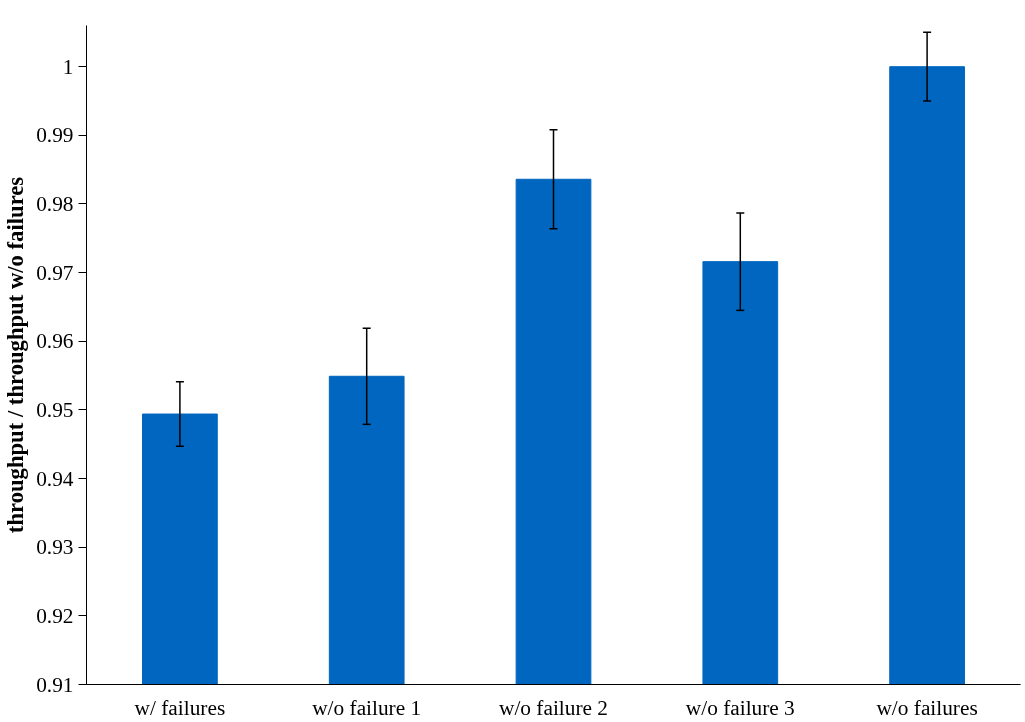  What do you see at coordinates (55, 272) in the screenshot?
I see `y-tick-label: 0.97` at bounding box center [55, 272].